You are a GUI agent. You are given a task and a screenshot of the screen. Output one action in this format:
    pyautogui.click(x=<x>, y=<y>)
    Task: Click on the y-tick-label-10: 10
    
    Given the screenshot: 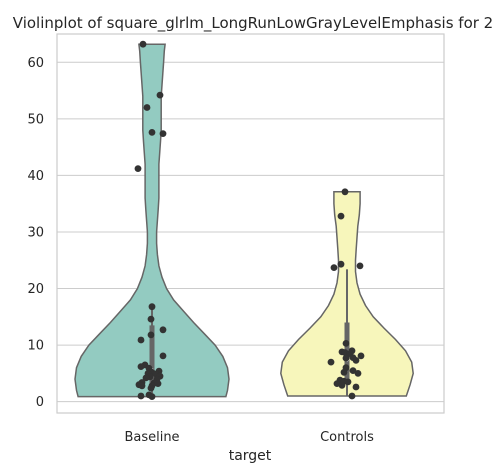 What is the action you would take?
    pyautogui.click(x=35, y=346)
    